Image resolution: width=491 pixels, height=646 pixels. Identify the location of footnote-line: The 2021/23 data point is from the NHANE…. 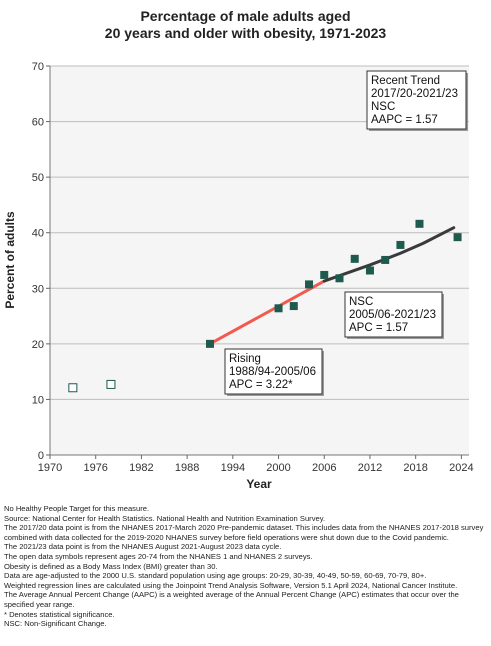
(143, 547).